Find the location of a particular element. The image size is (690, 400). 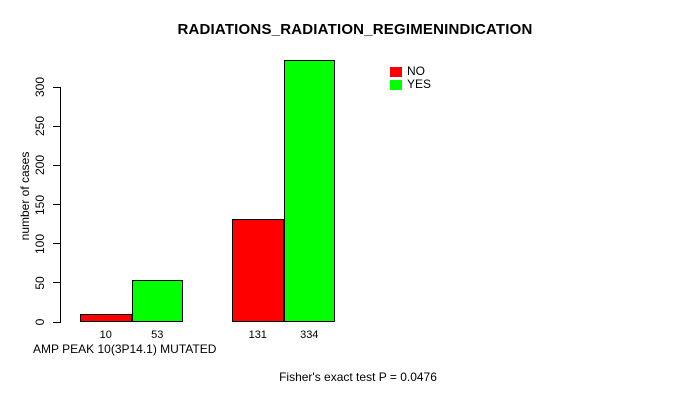

x-axis-label: AMP PEAK 10(3P14.1) MUTATED is located at coordinates (125, 349).